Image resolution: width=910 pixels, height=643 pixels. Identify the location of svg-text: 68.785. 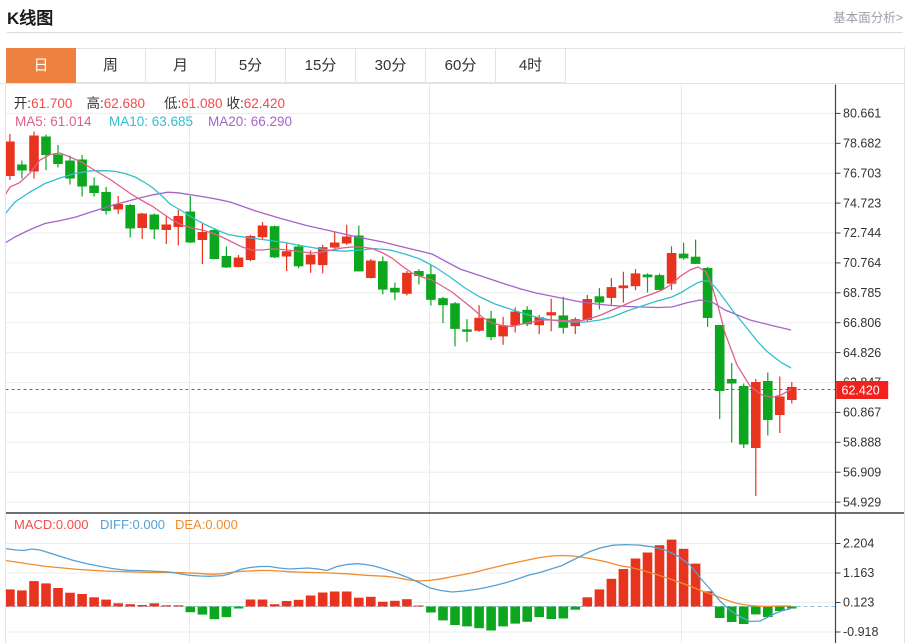
(862, 293).